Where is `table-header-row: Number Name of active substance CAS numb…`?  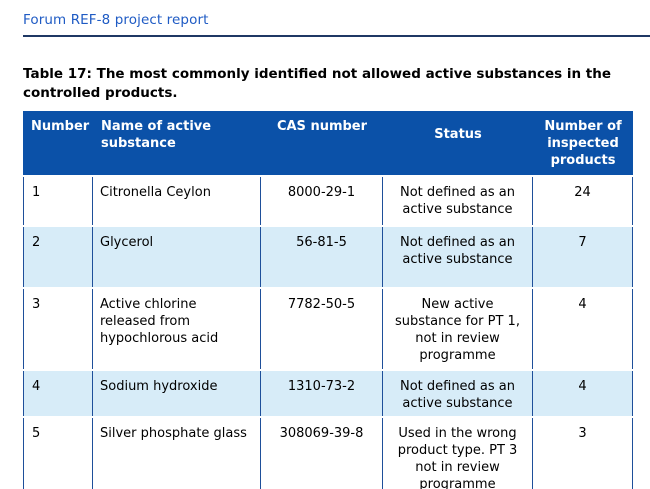
table-header-row: Number Name of active substance CAS numb… is located at coordinates (328, 143).